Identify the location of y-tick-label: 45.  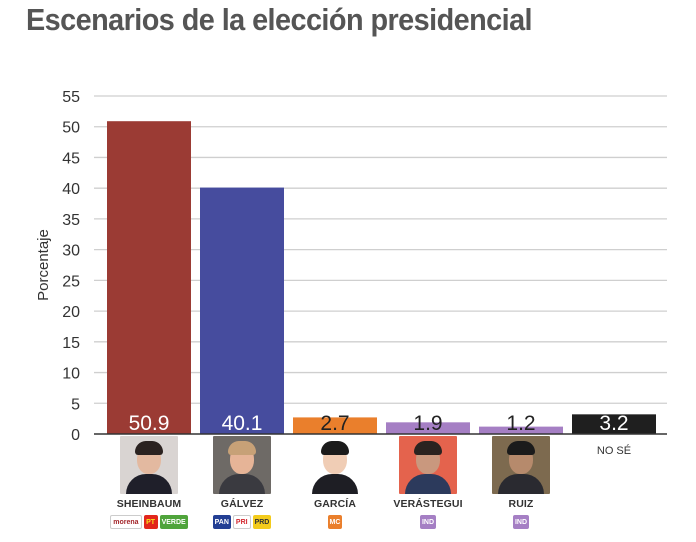
(71, 158).